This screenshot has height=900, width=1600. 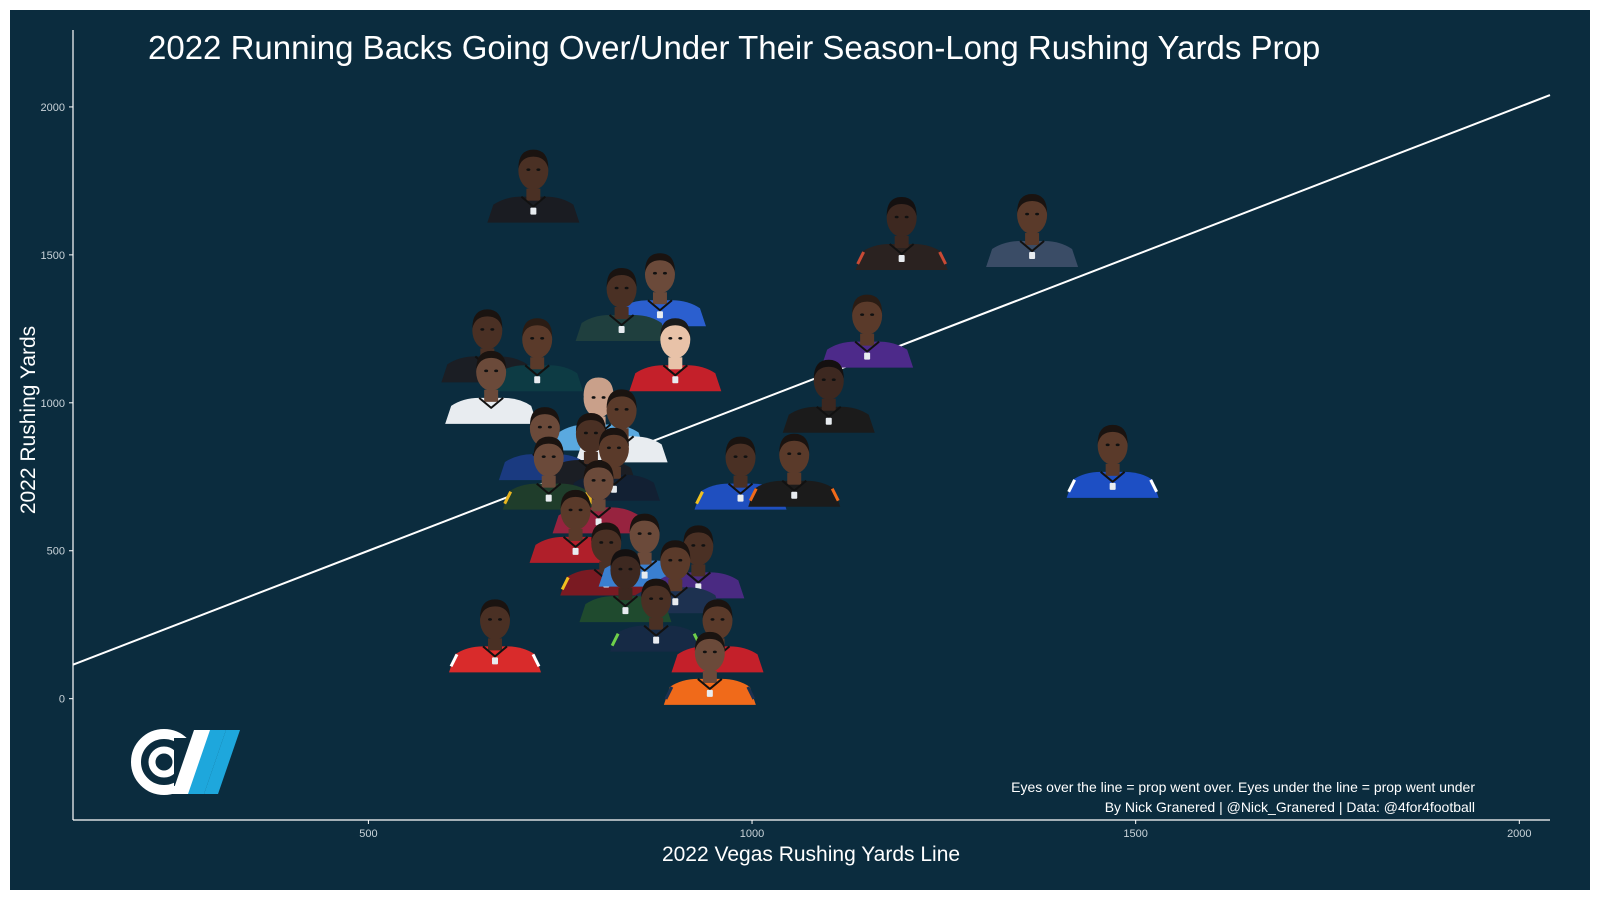 I want to click on x-axis-label: 2022 Vegas Rushing Yards Line, so click(x=811, y=854).